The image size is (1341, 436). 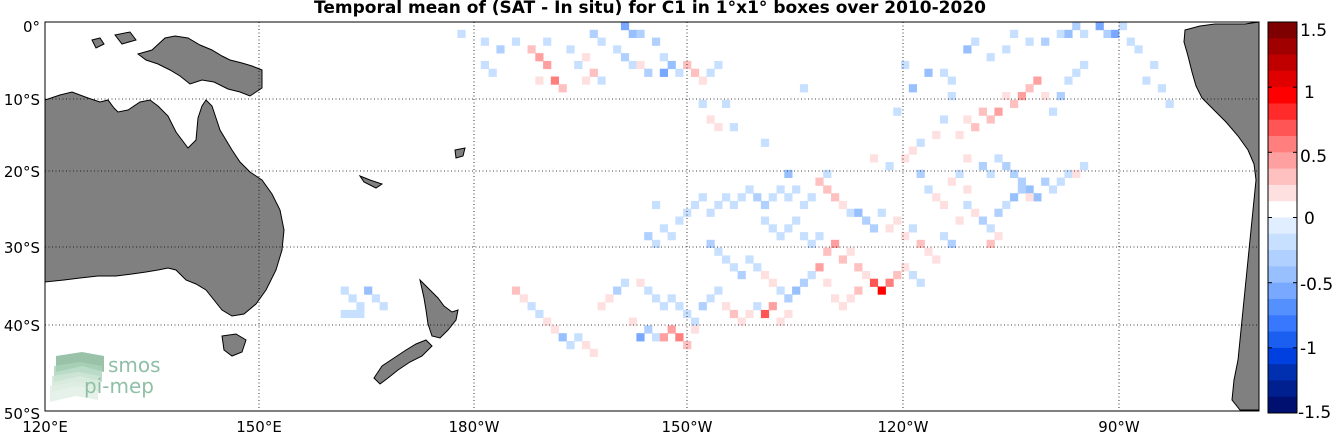 I want to click on lat-label-0: 0°, so click(x=31, y=27).